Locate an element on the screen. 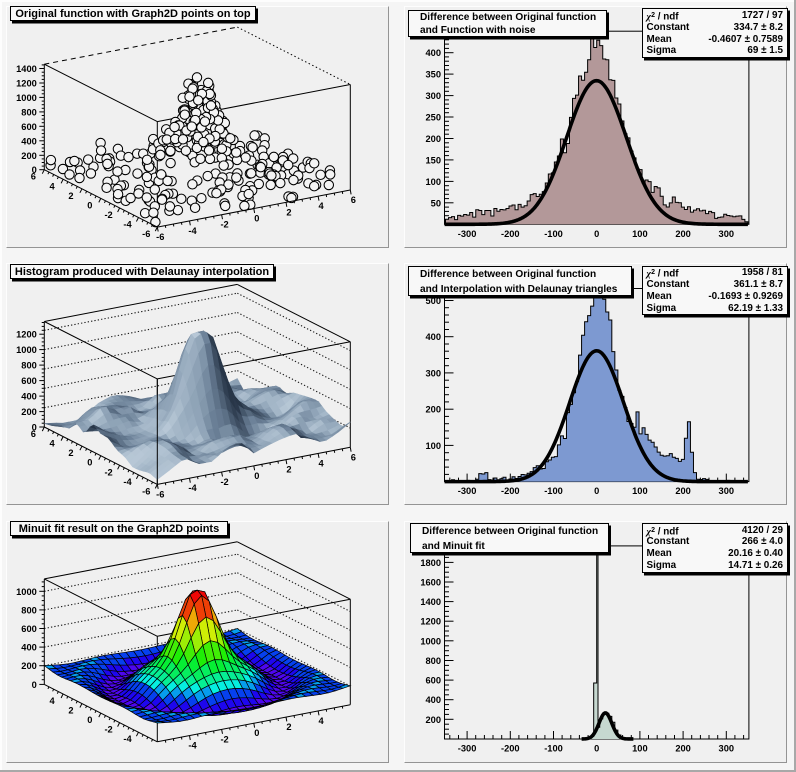 This screenshot has height=772, width=796. svg-text: 500 is located at coordinates (433, 301).